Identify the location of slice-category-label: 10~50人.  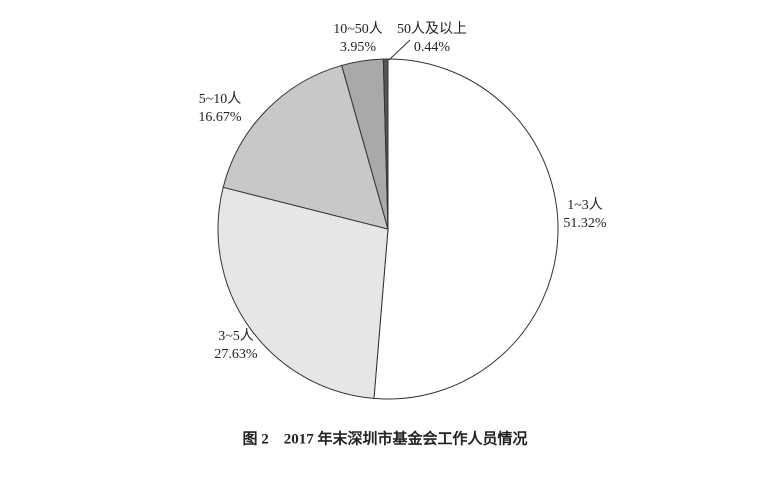
(358, 29).